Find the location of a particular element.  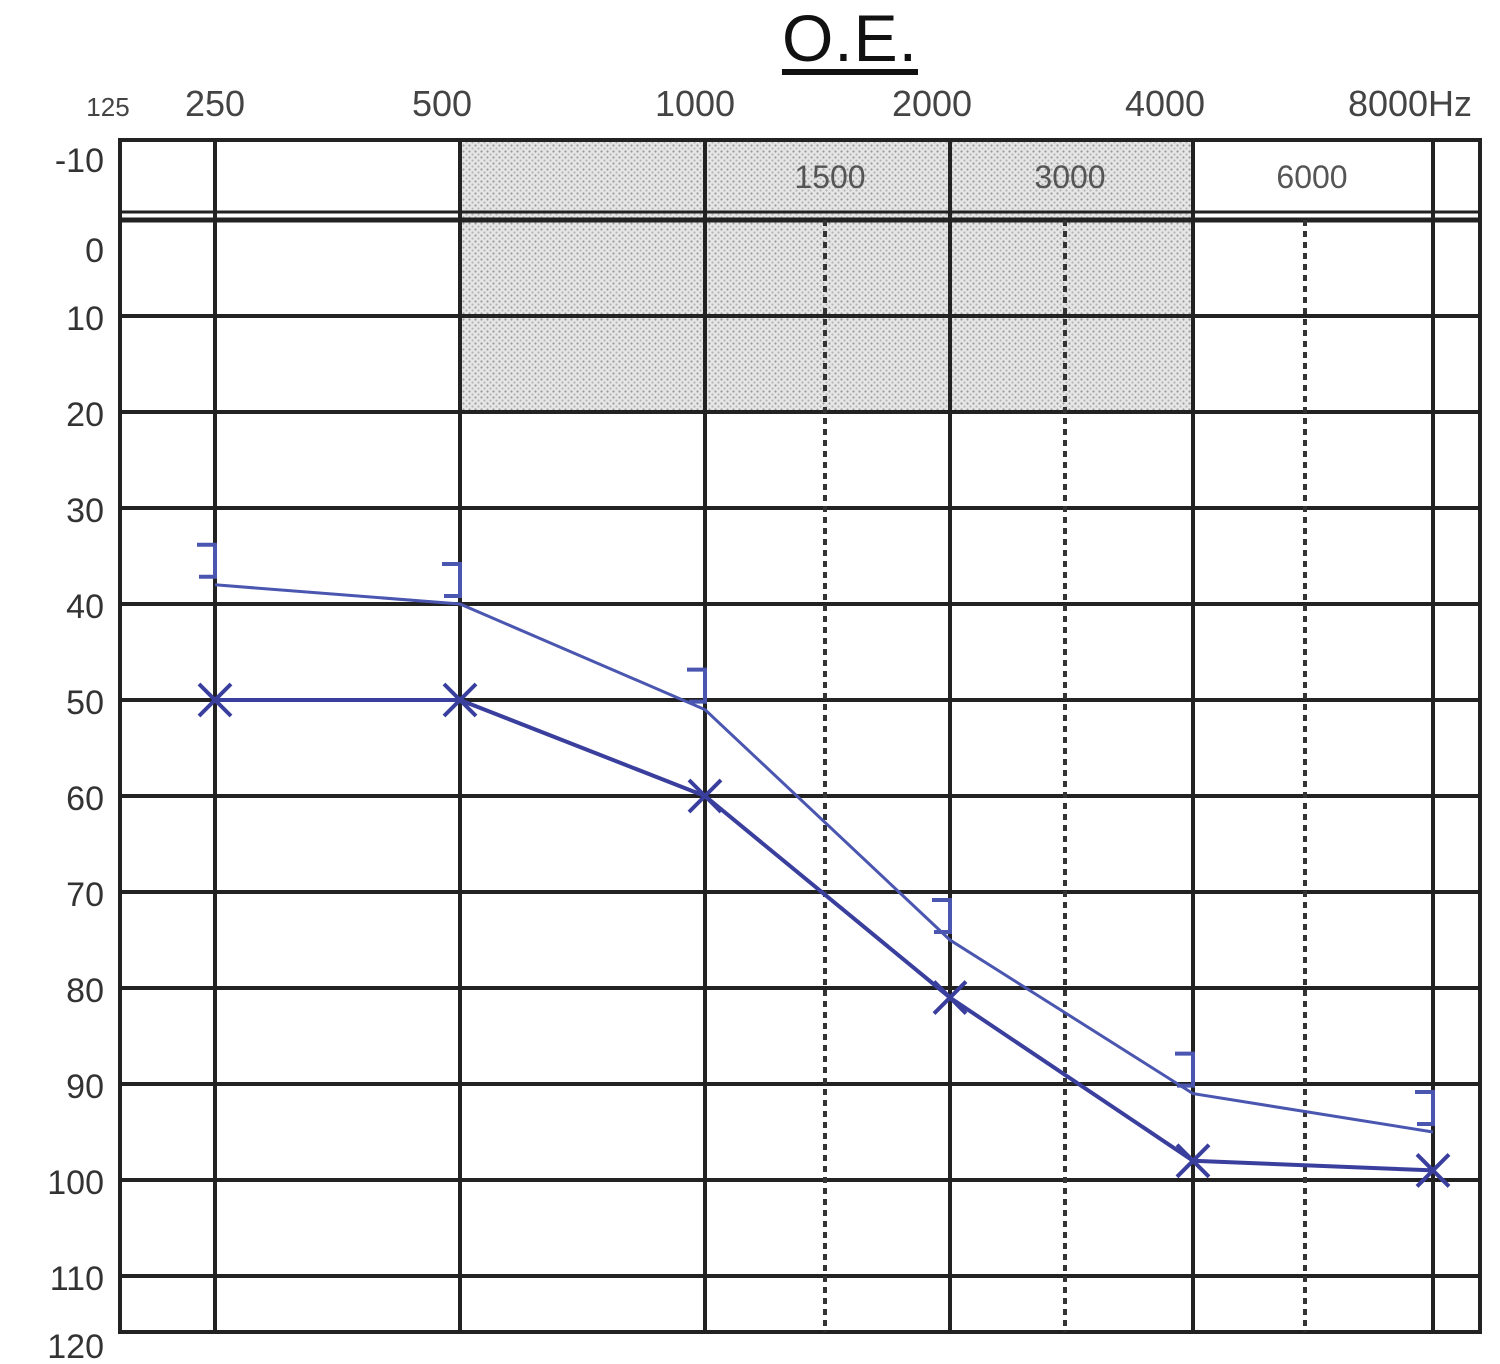

db-label-12: 110 is located at coordinates (77, 1279).